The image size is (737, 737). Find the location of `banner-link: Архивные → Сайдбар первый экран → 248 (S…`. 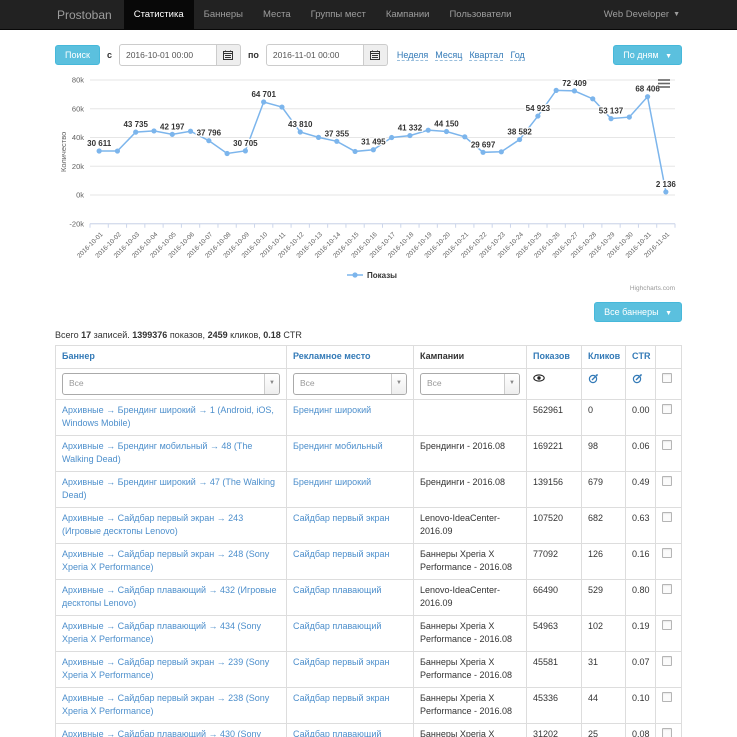

banner-link: Архивные → Сайдбар первый экран → 248 (S… is located at coordinates (166, 560).